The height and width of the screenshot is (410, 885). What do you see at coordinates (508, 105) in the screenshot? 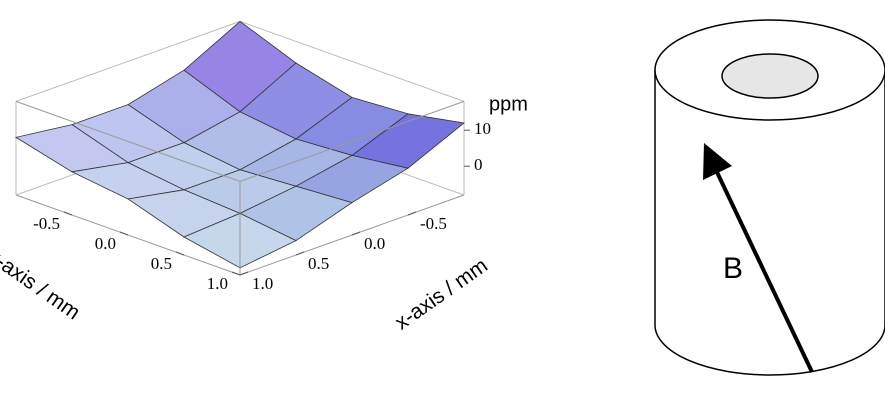
I see `z-axis-label: ppm` at bounding box center [508, 105].